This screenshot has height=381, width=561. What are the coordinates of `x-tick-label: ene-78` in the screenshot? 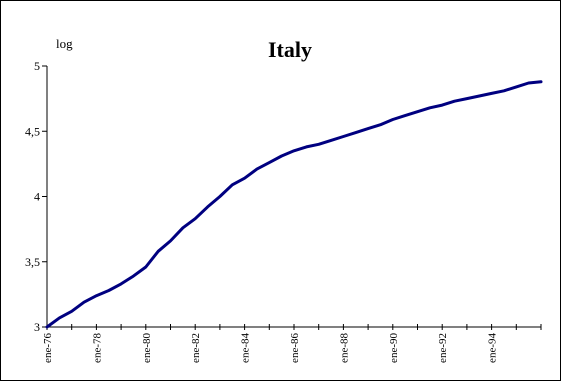 It's located at (97, 348).